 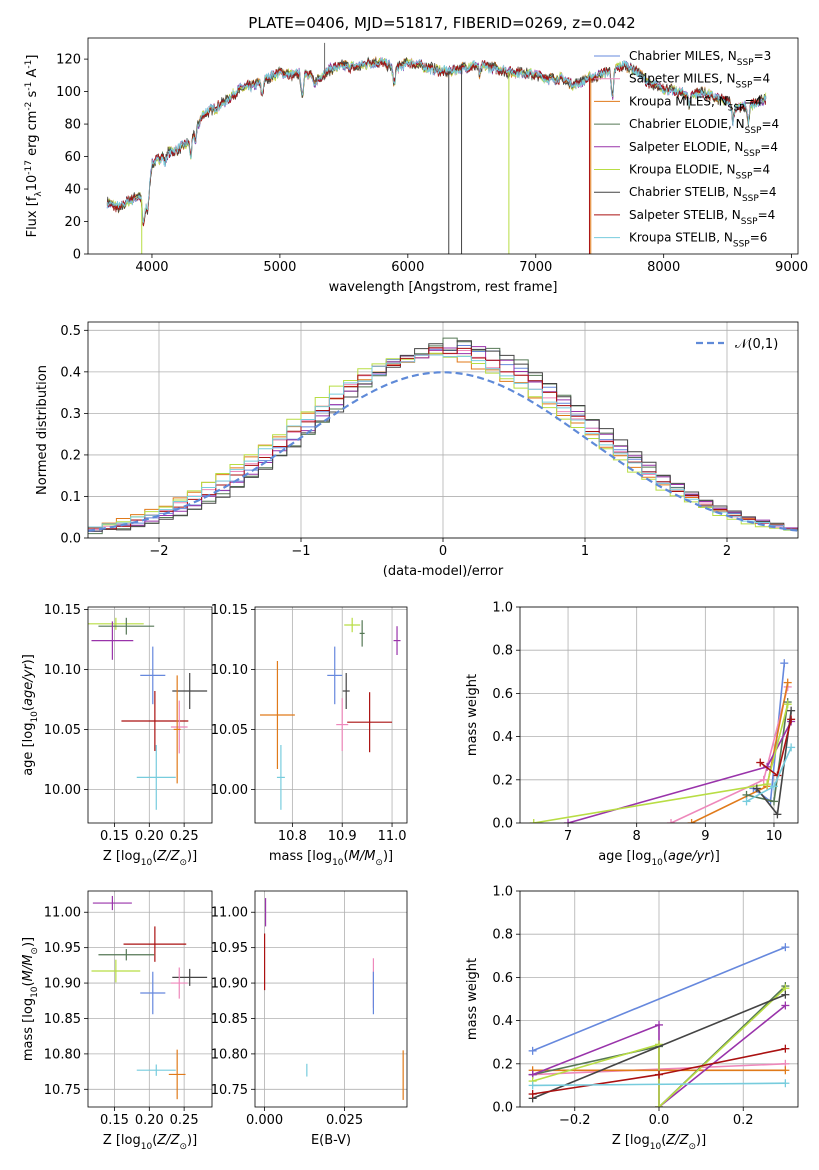 I want to click on residuals-ylabel: Normed distribution, so click(x=42, y=430).